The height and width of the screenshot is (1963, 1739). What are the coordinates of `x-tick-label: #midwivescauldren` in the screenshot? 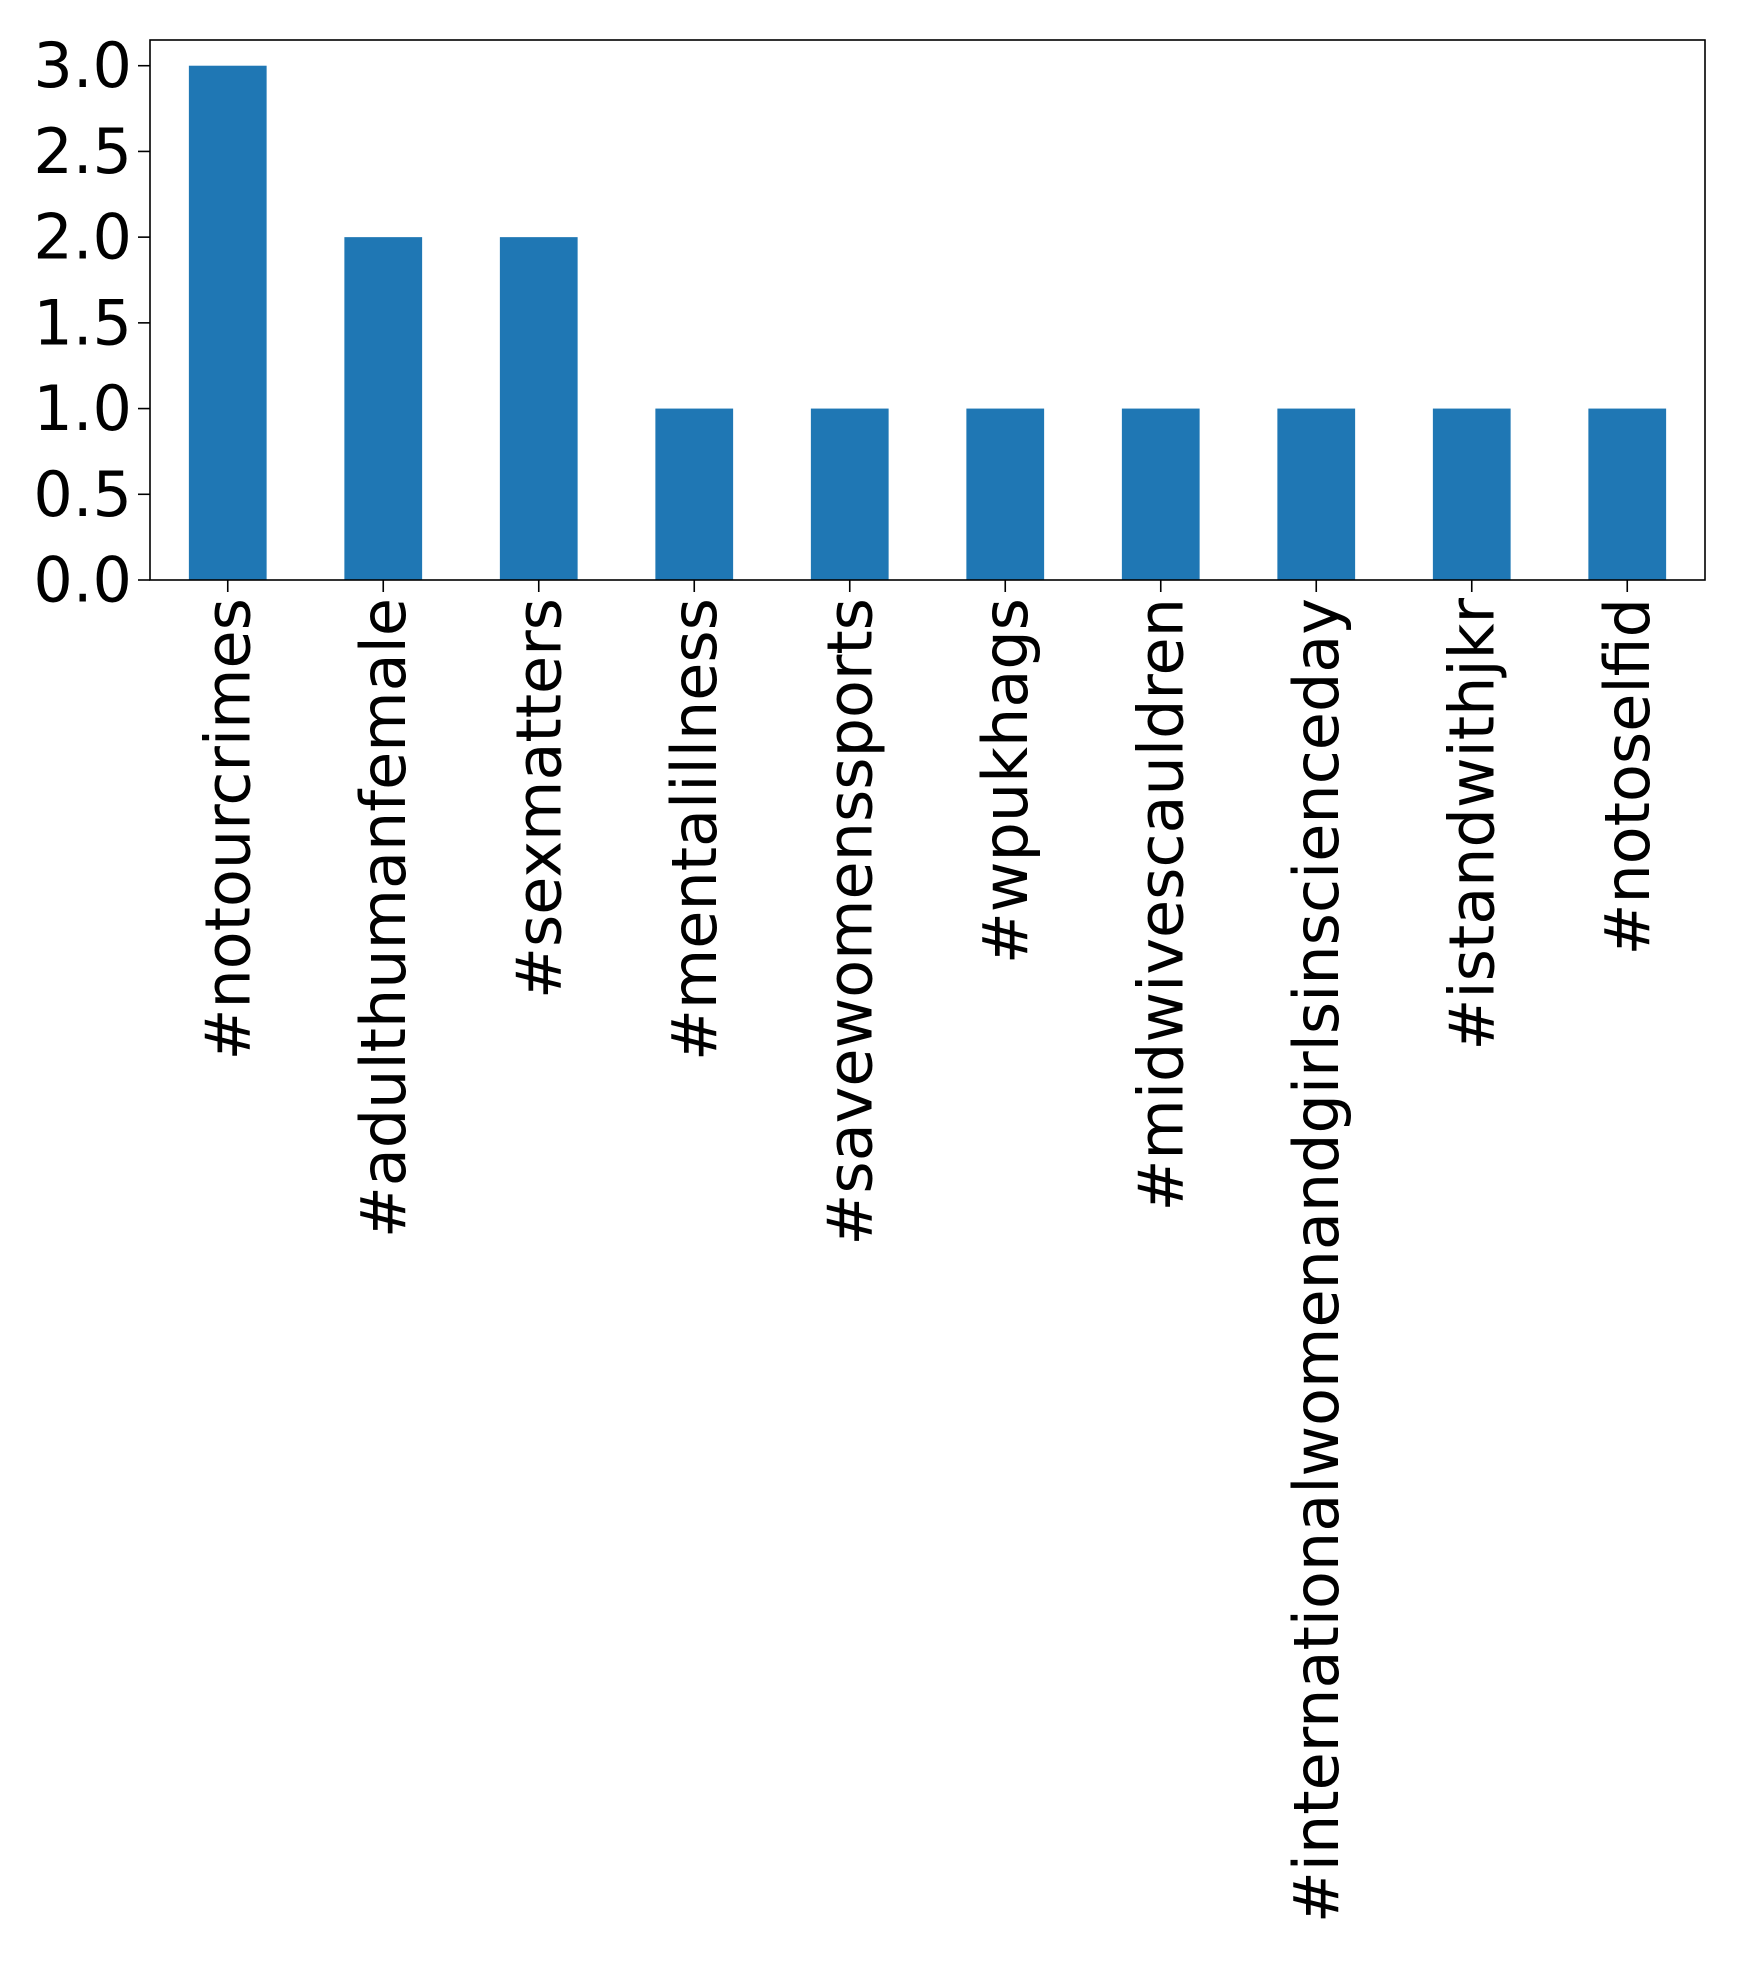 It's located at (1160, 905).